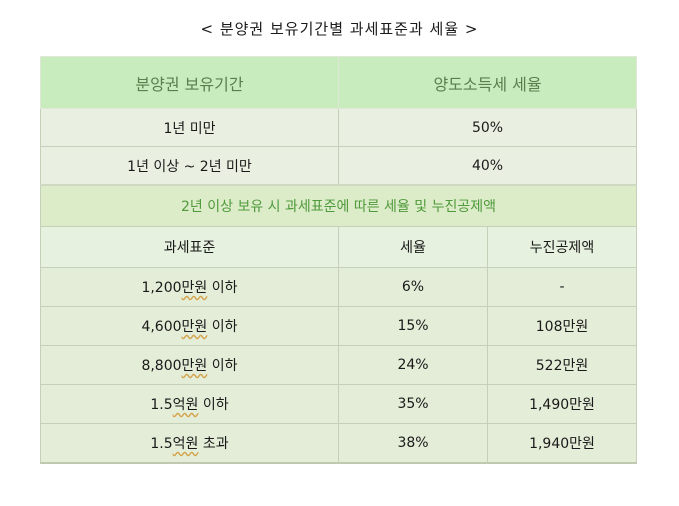 This screenshot has height=506, width=679. Describe the element at coordinates (213, 444) in the screenshot. I see `tax-base-suffix: 초과` at that location.